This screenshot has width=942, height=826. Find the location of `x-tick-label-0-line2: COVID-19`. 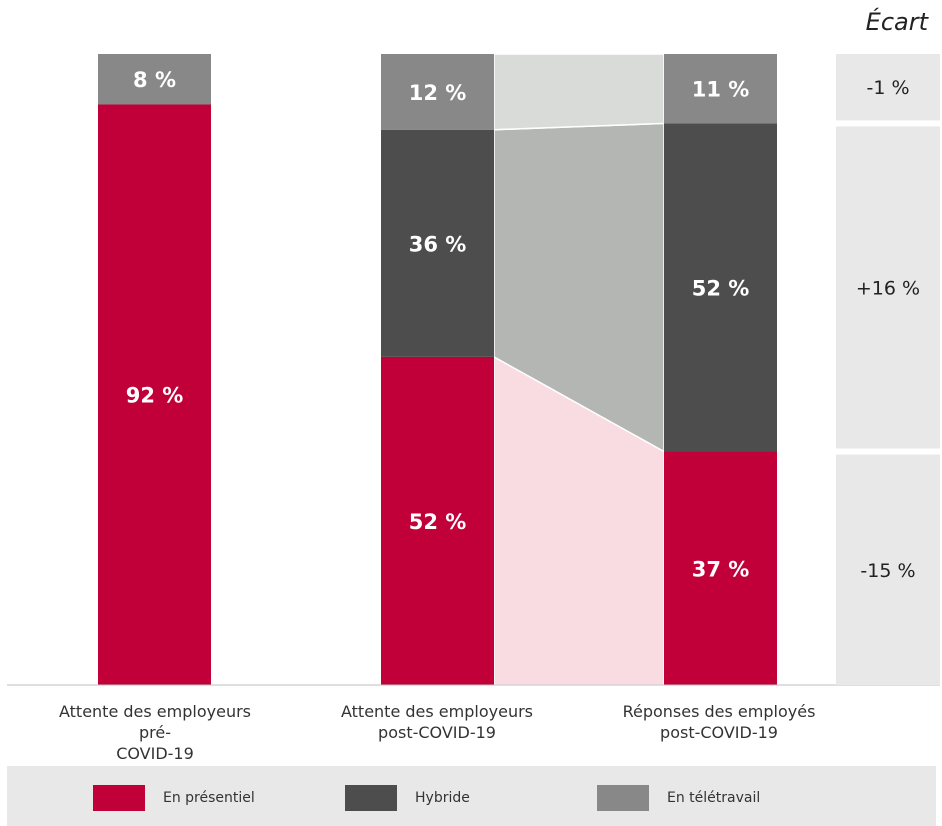

x-tick-label-0-line2: COVID-19 is located at coordinates (155, 753).